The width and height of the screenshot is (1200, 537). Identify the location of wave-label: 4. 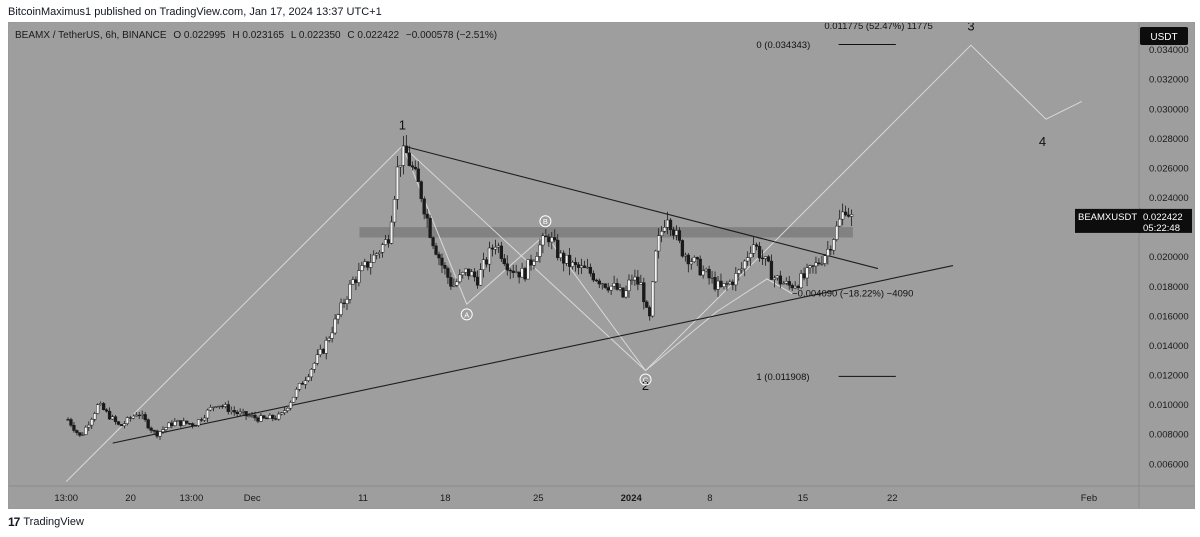
(1042, 141).